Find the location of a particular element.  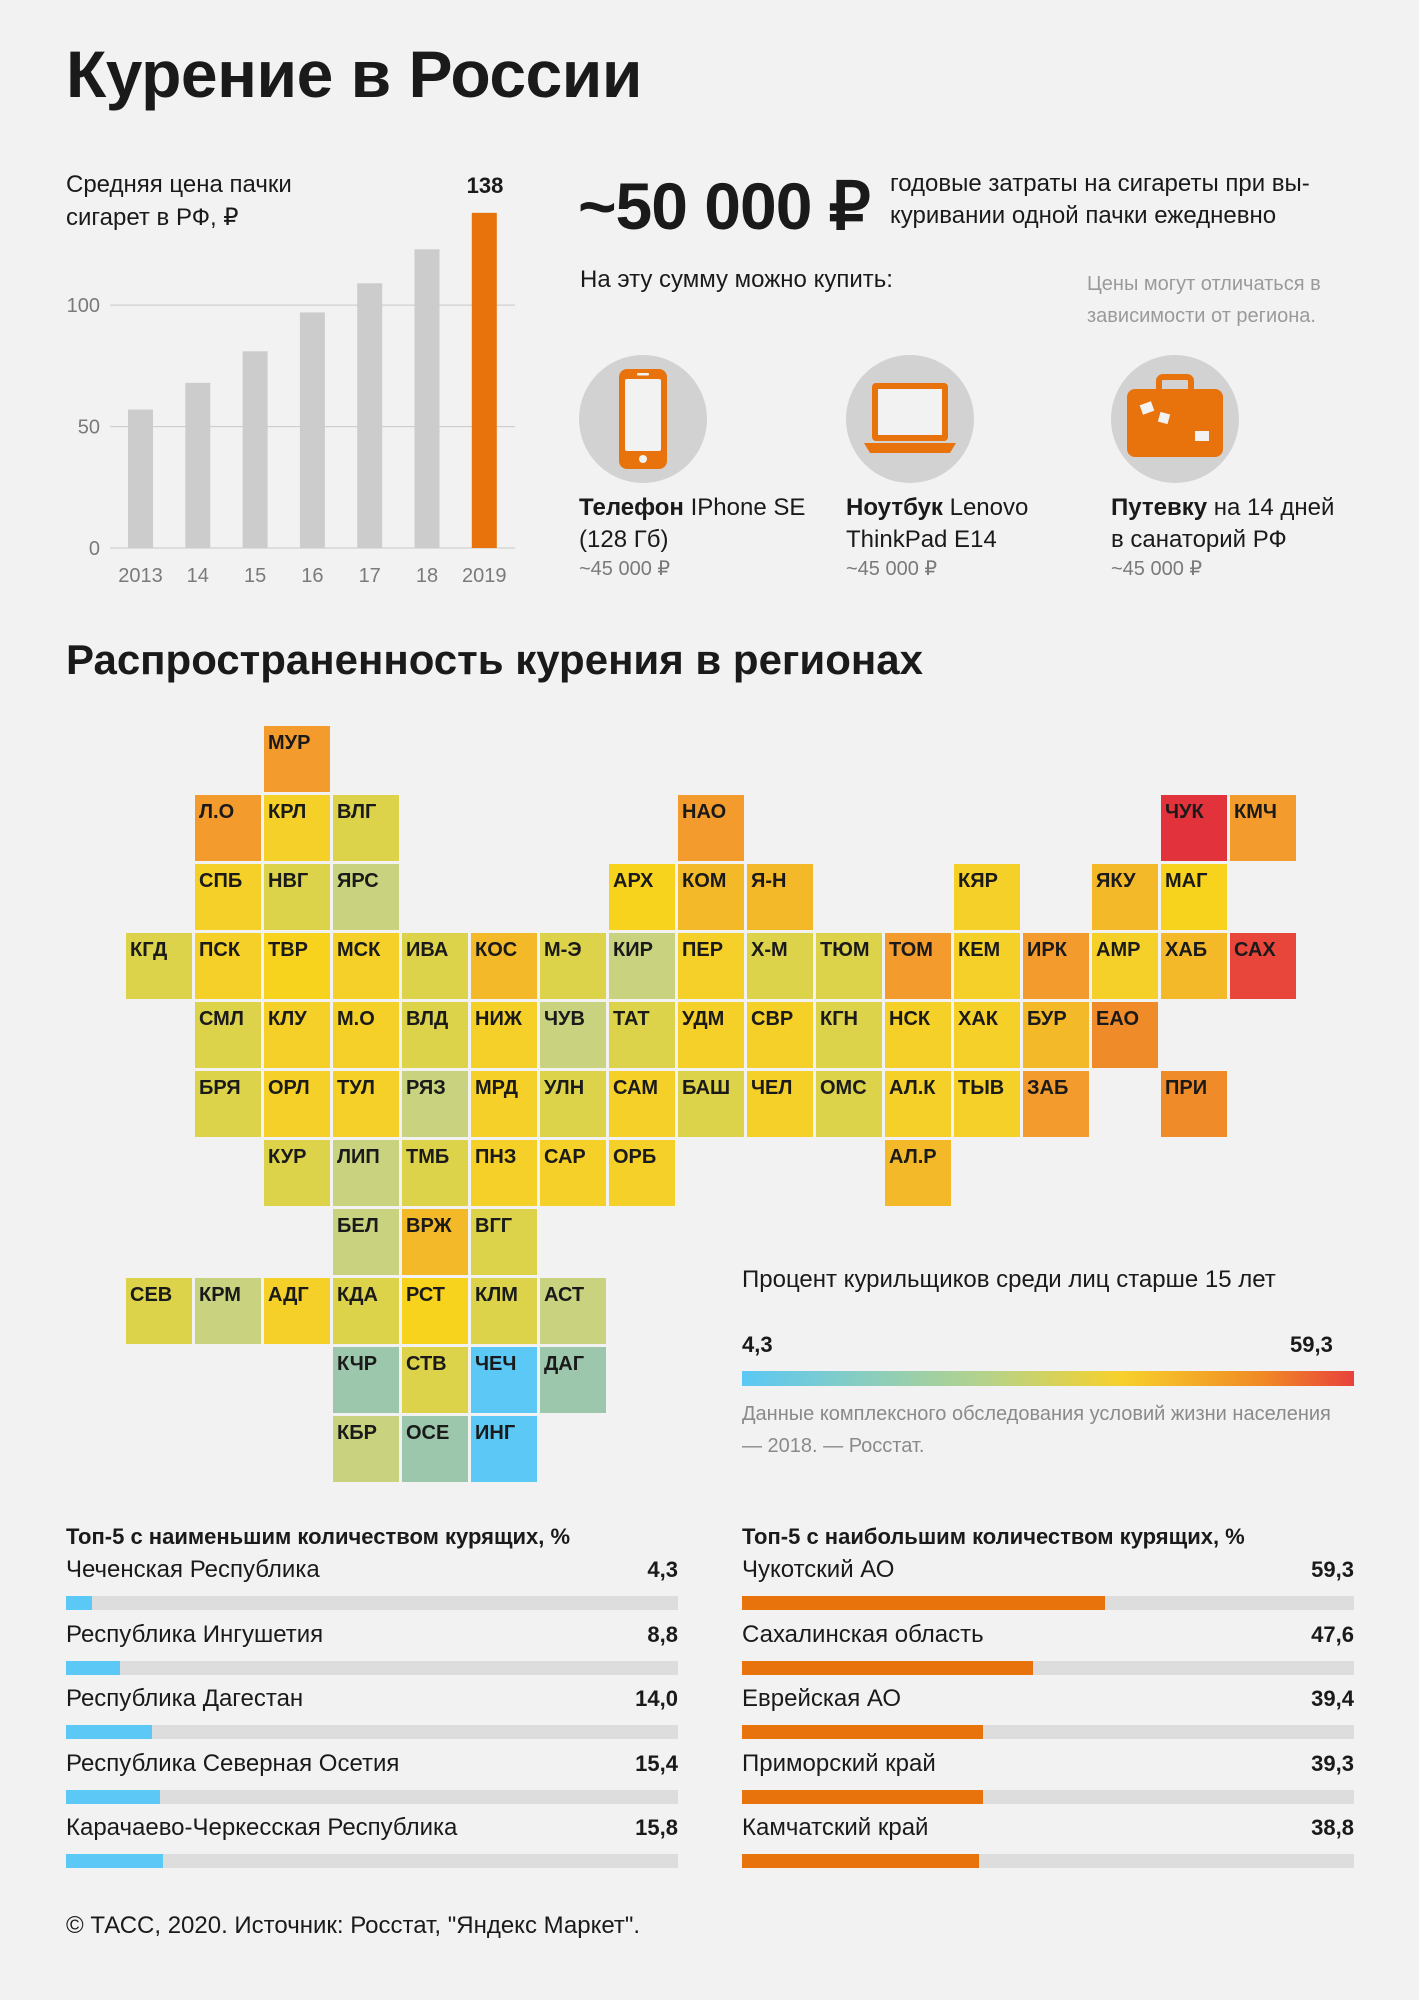

region-tile: ЧЕЧ is located at coordinates (504, 1380).